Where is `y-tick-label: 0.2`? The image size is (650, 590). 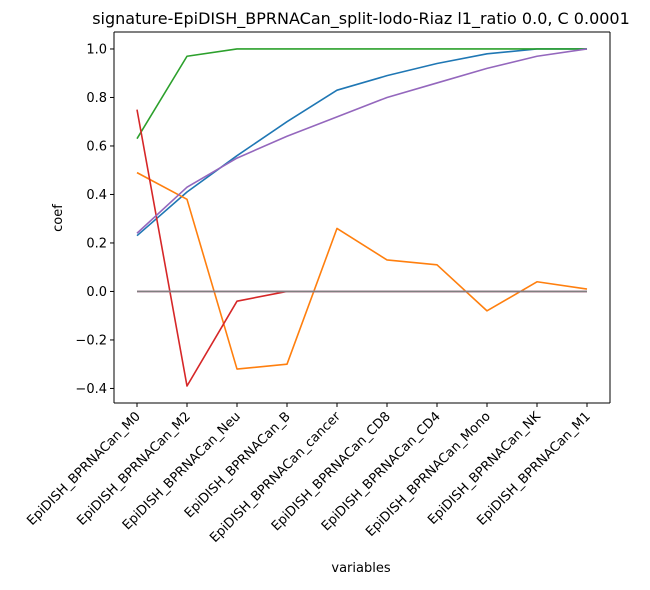 y-tick-label: 0.2 is located at coordinates (96, 243).